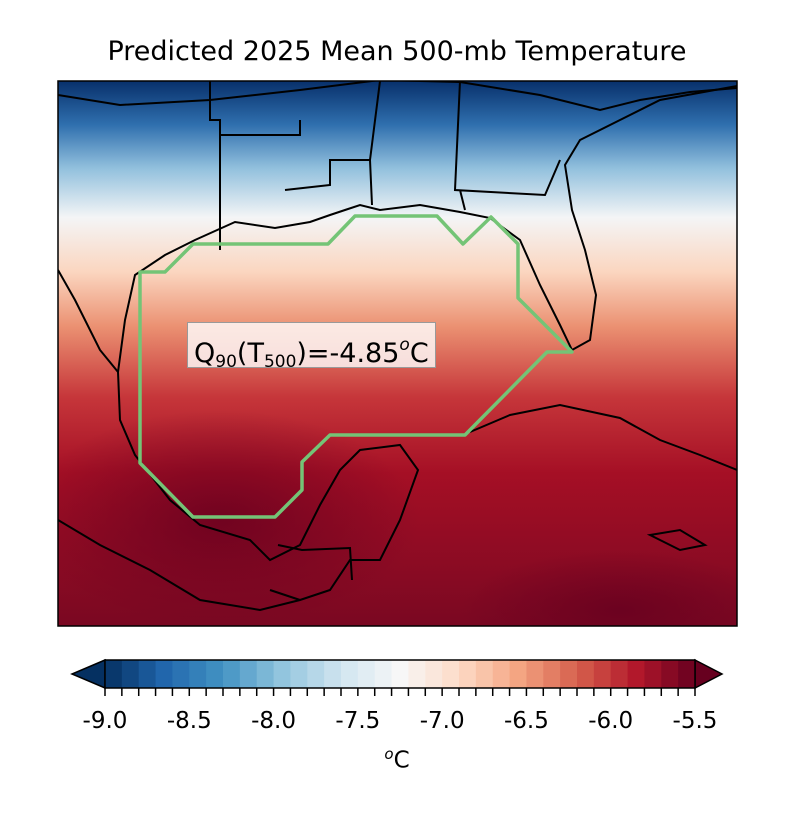 Image resolution: width=794 pixels, height=816 pixels. I want to click on colorbar-frame, so click(400, 674).